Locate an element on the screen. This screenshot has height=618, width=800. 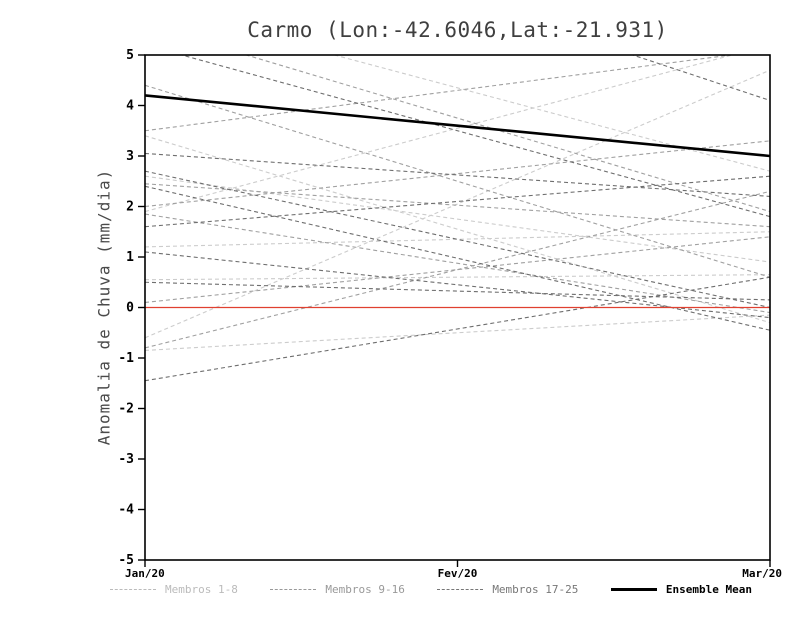
y-tick-label: -4 is located at coordinates (126, 510).